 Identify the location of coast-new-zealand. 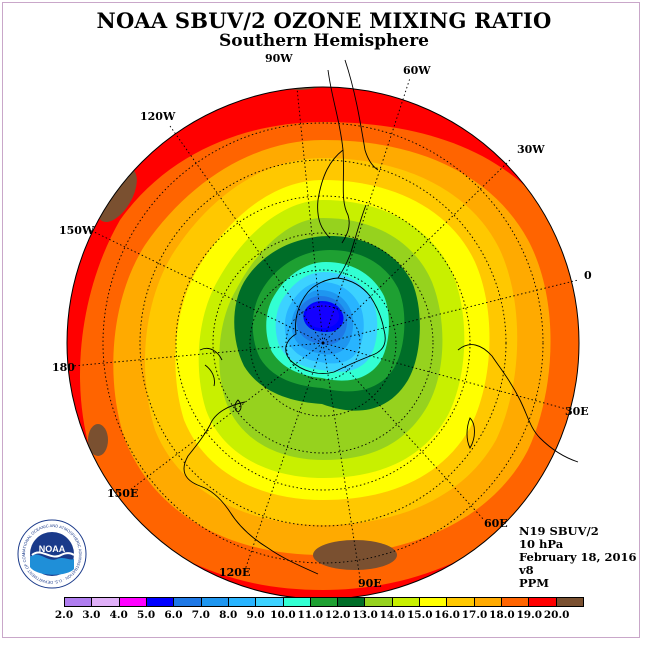
(211, 367).